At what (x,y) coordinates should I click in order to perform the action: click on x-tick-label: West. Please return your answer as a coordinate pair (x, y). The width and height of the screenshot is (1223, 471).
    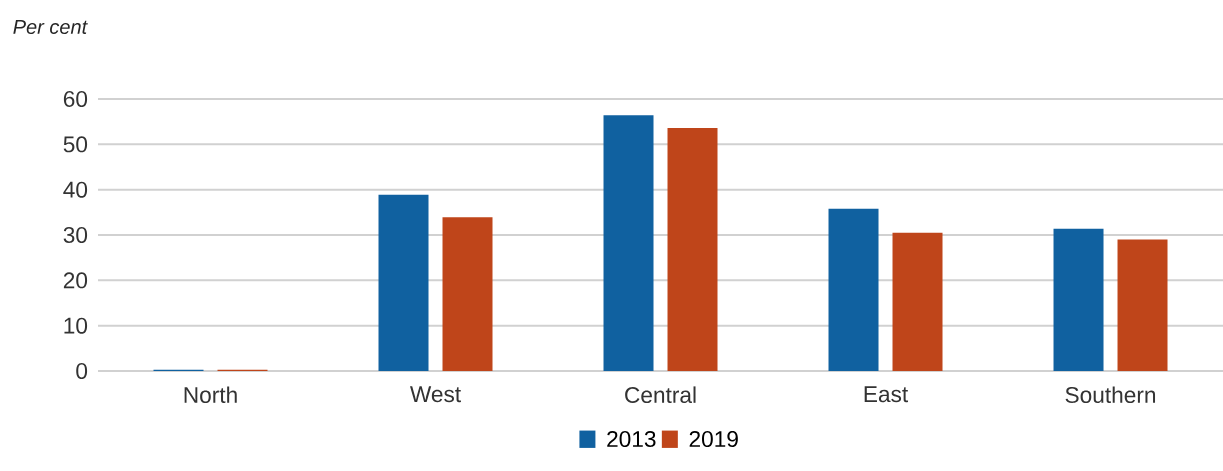
    Looking at the image, I should click on (435, 394).